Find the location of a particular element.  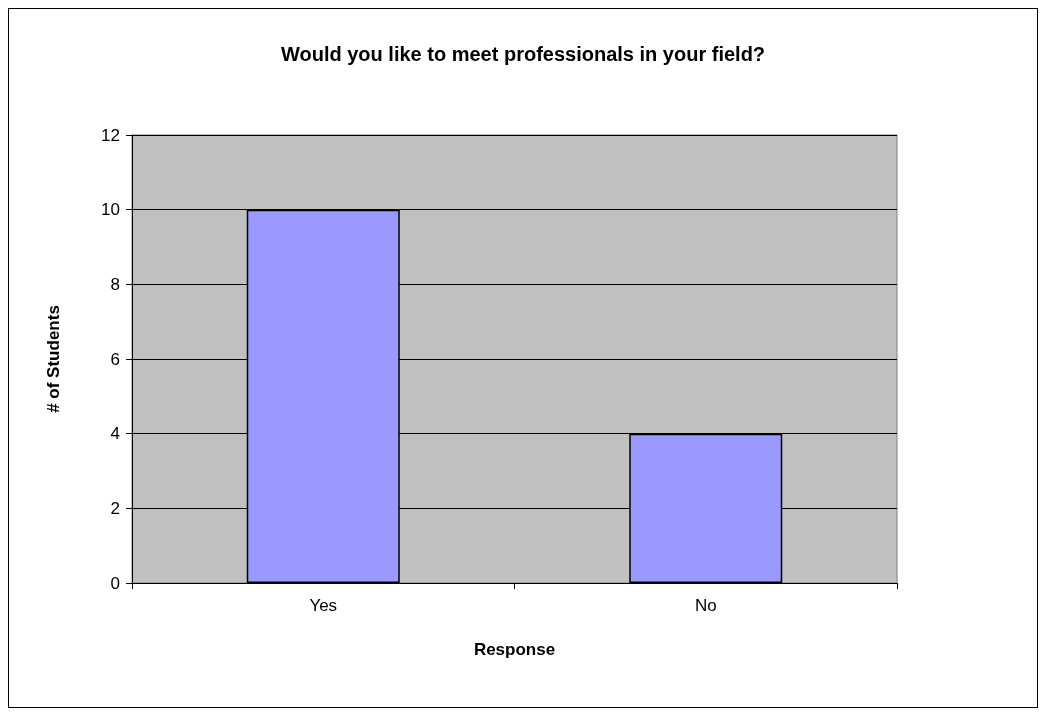

y-tick-label: 12 is located at coordinates (110, 135).